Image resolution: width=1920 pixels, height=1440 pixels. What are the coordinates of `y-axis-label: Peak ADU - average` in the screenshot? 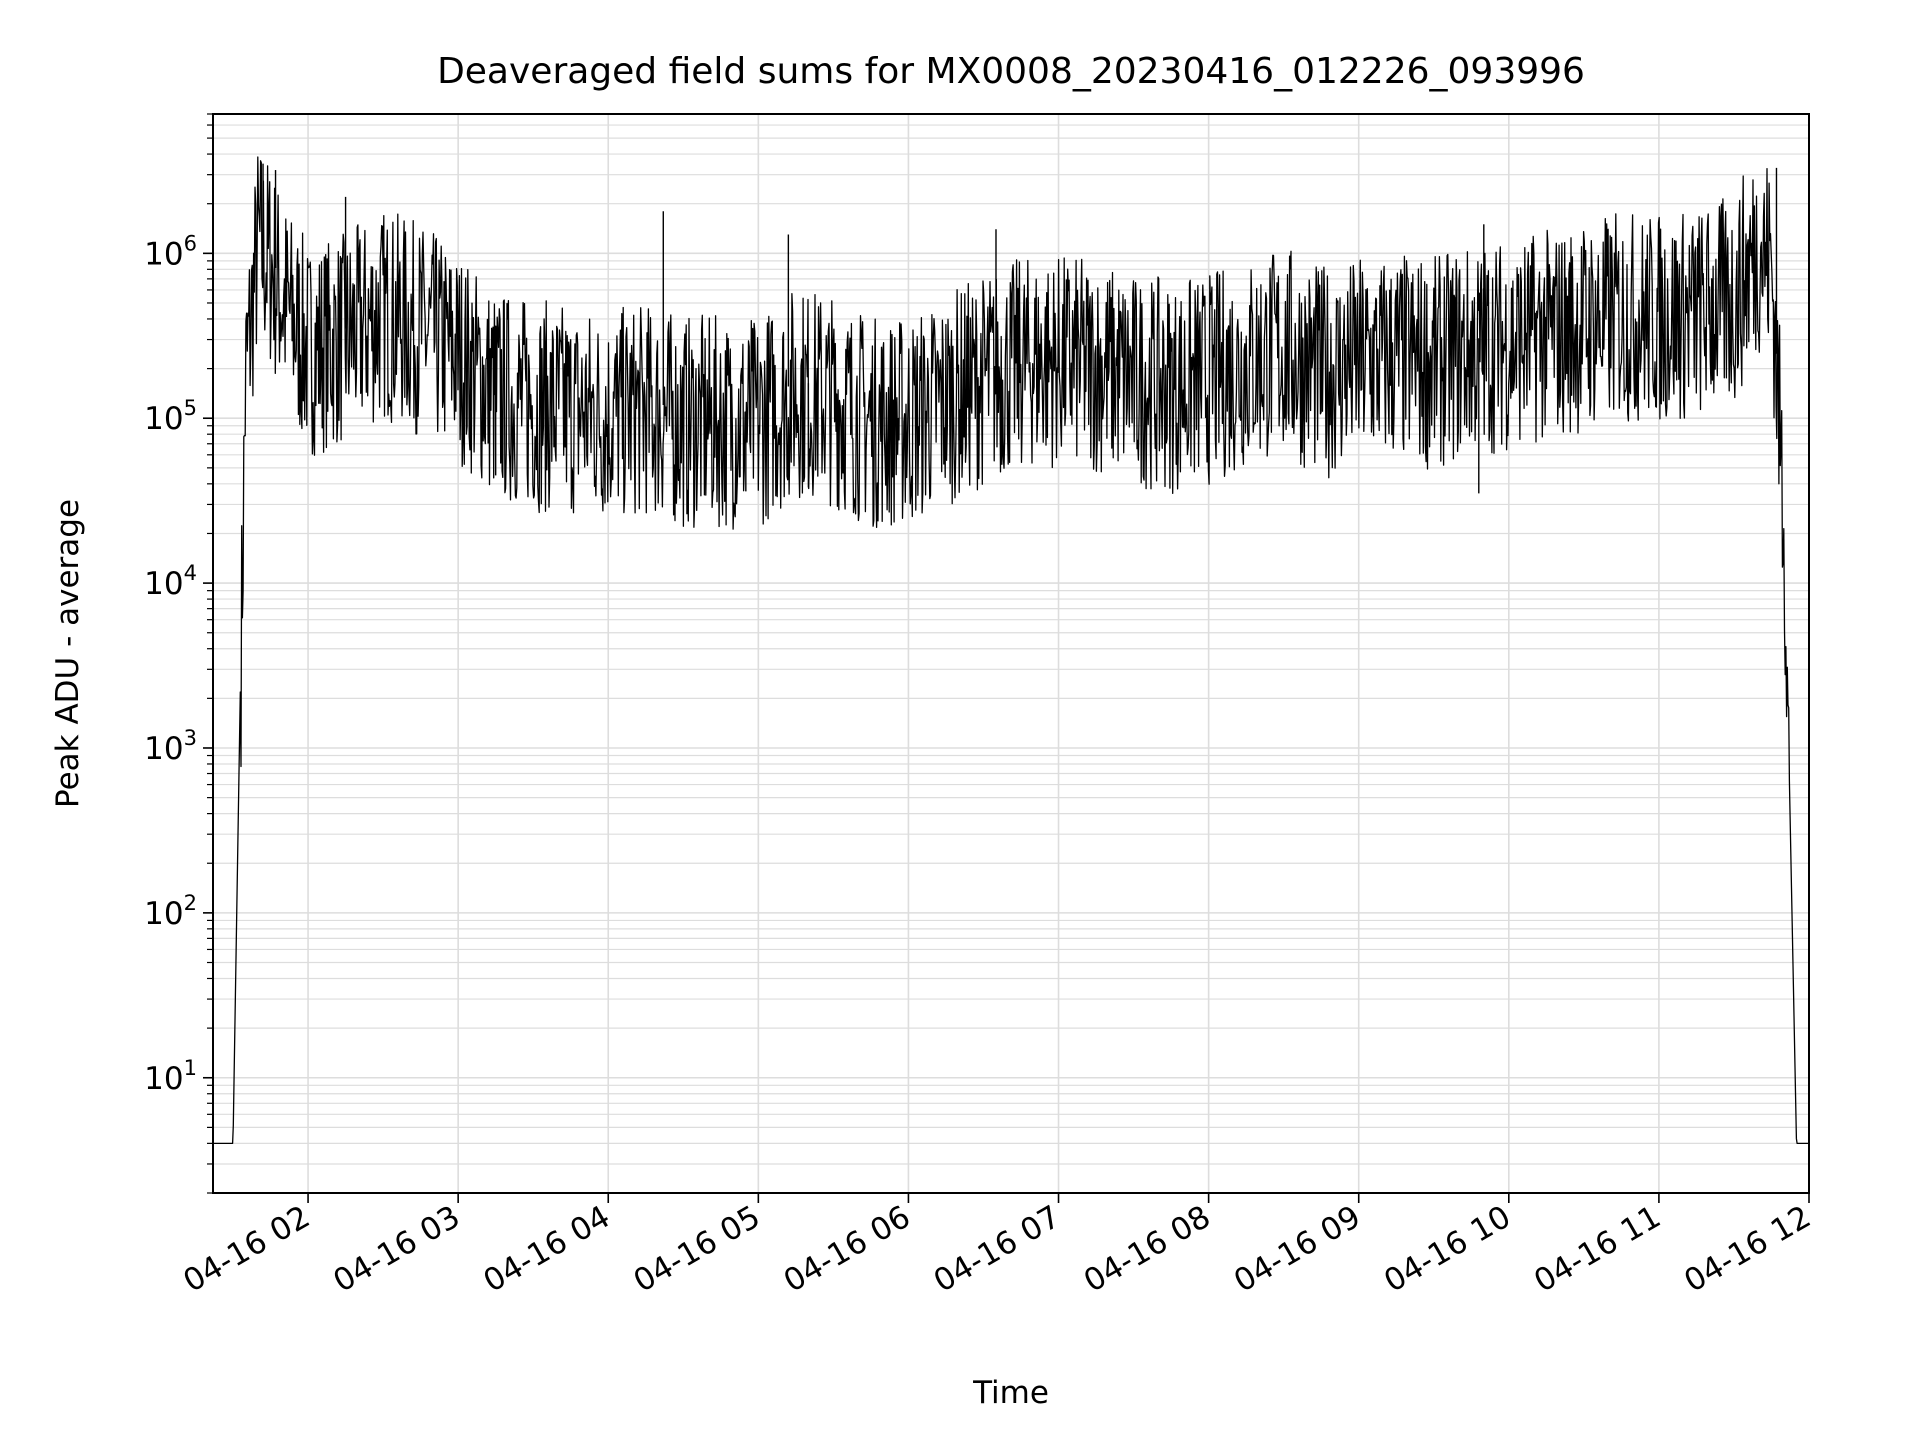 It's located at (68, 653).